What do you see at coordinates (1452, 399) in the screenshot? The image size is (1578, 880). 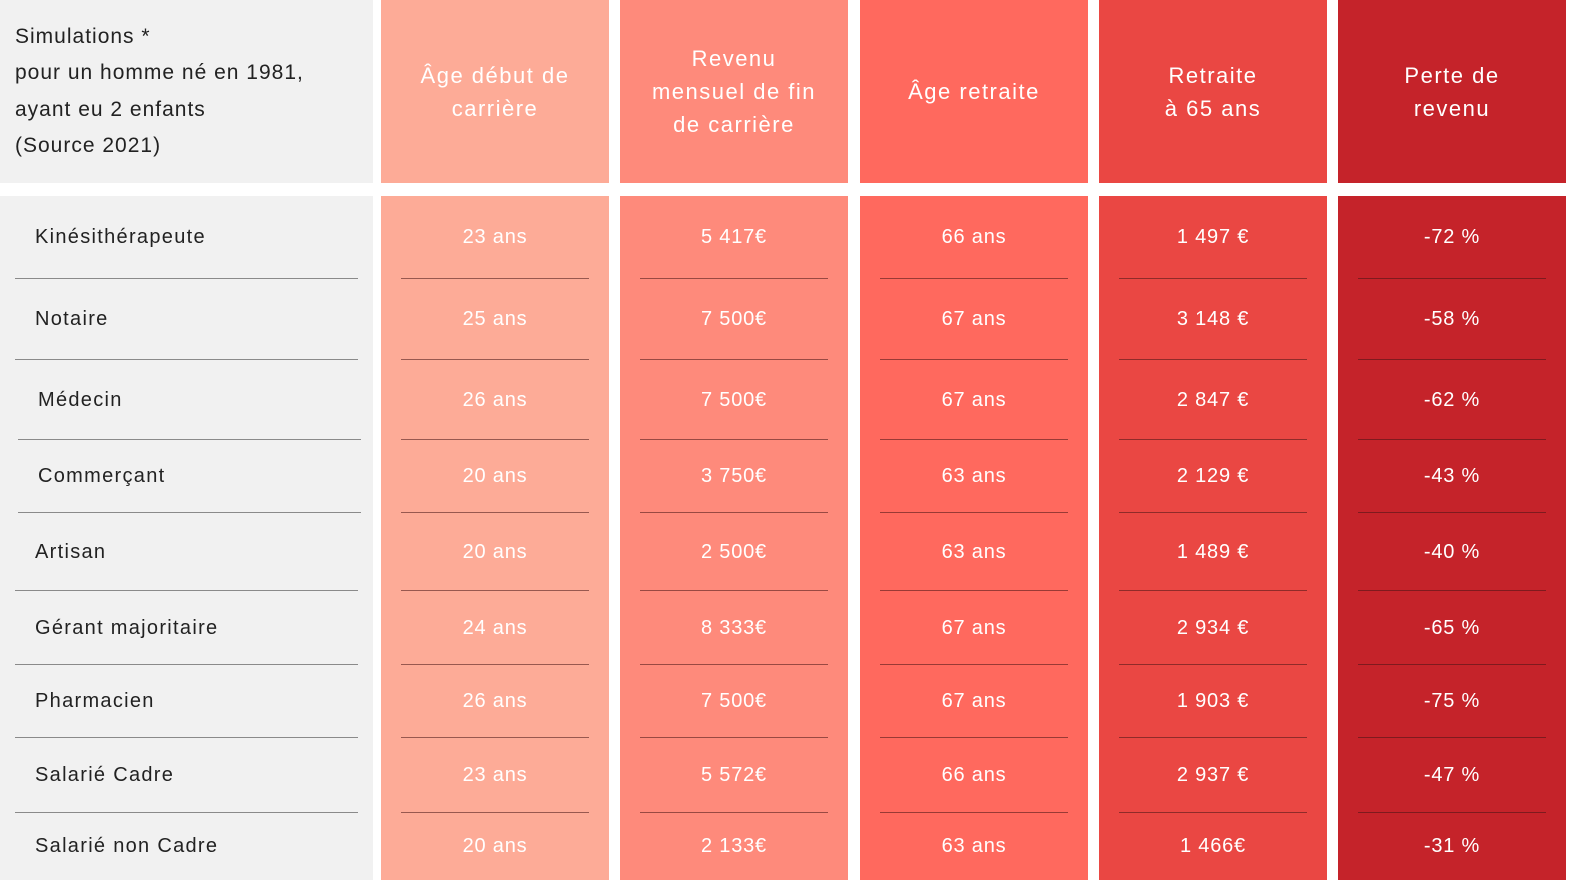 I see `cell-perte-revenu: -62 %` at bounding box center [1452, 399].